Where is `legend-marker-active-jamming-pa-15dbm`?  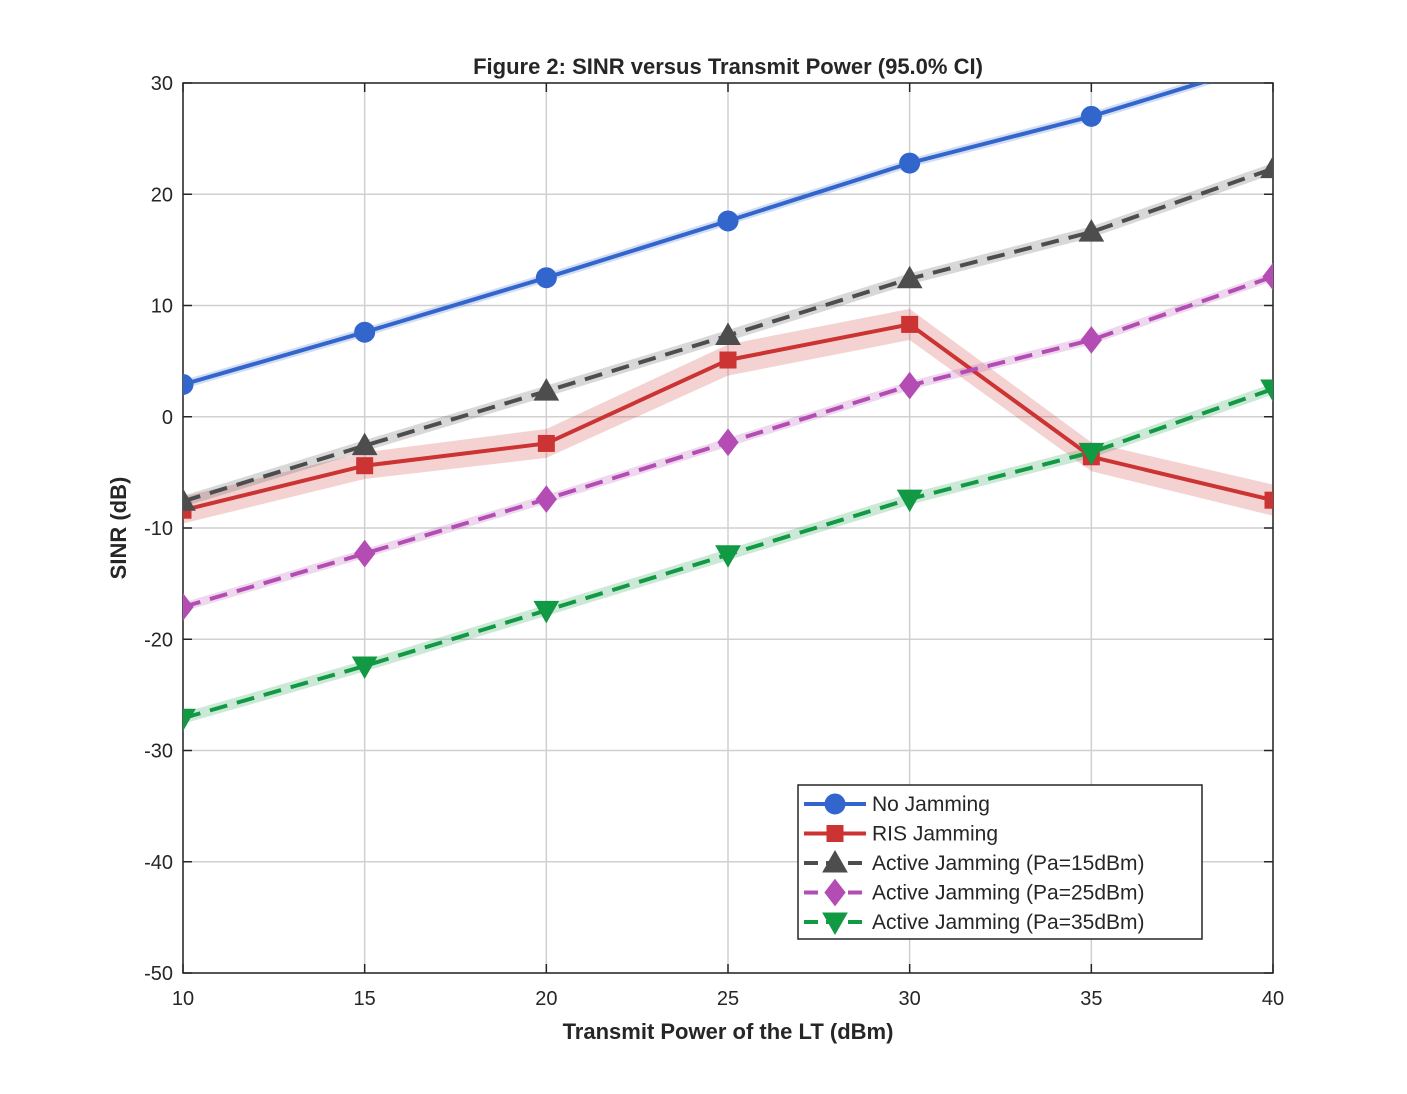
legend-marker-active-jamming-pa-15dbm is located at coordinates (835, 861).